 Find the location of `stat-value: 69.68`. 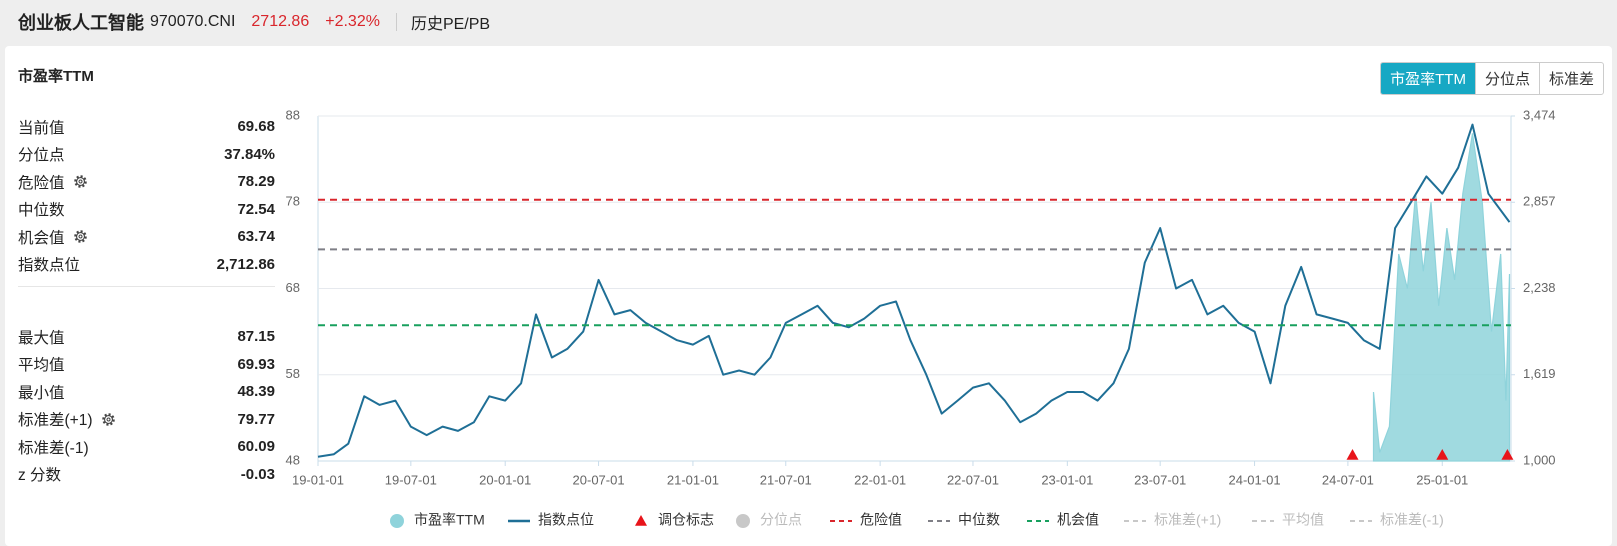

stat-value: 69.68 is located at coordinates (256, 127).